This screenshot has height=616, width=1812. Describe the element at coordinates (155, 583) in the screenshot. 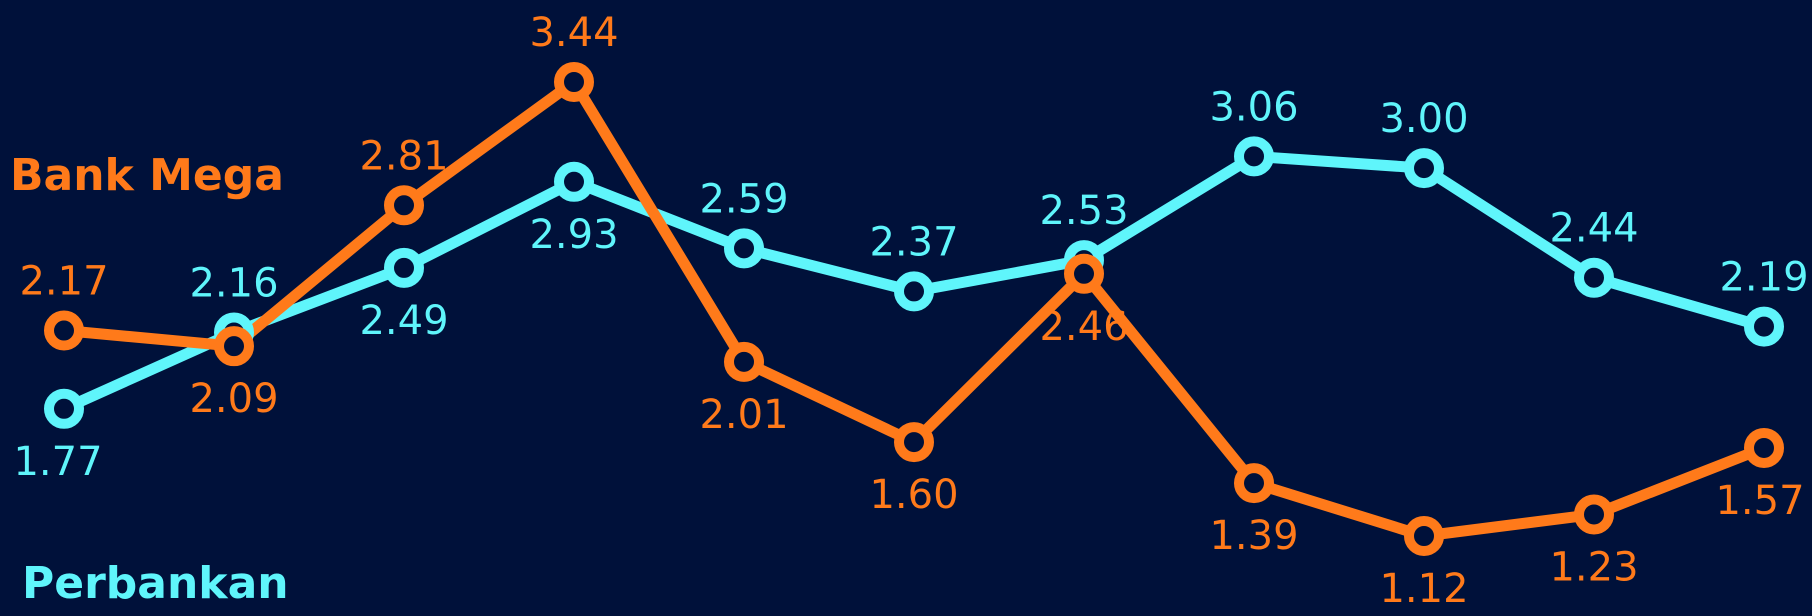

I see `legend-label-perbankan: Perbankan` at that location.